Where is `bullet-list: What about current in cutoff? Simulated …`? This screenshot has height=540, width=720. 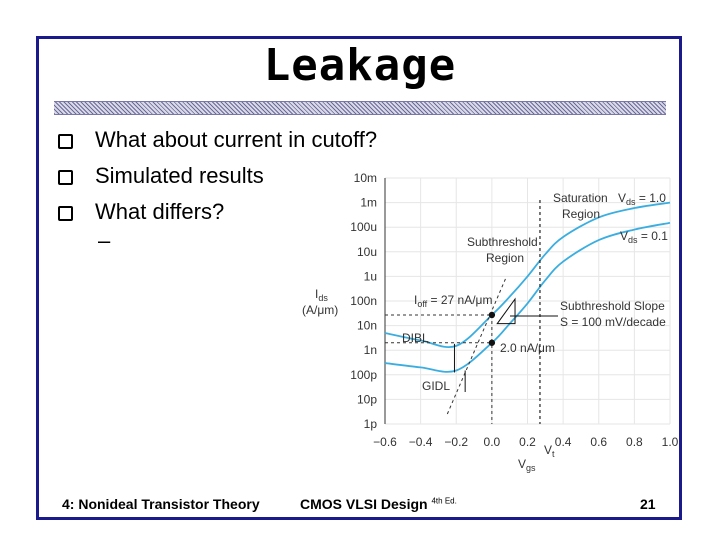
bullet-list: What about current in cutoff? Simulated … is located at coordinates (217, 176).